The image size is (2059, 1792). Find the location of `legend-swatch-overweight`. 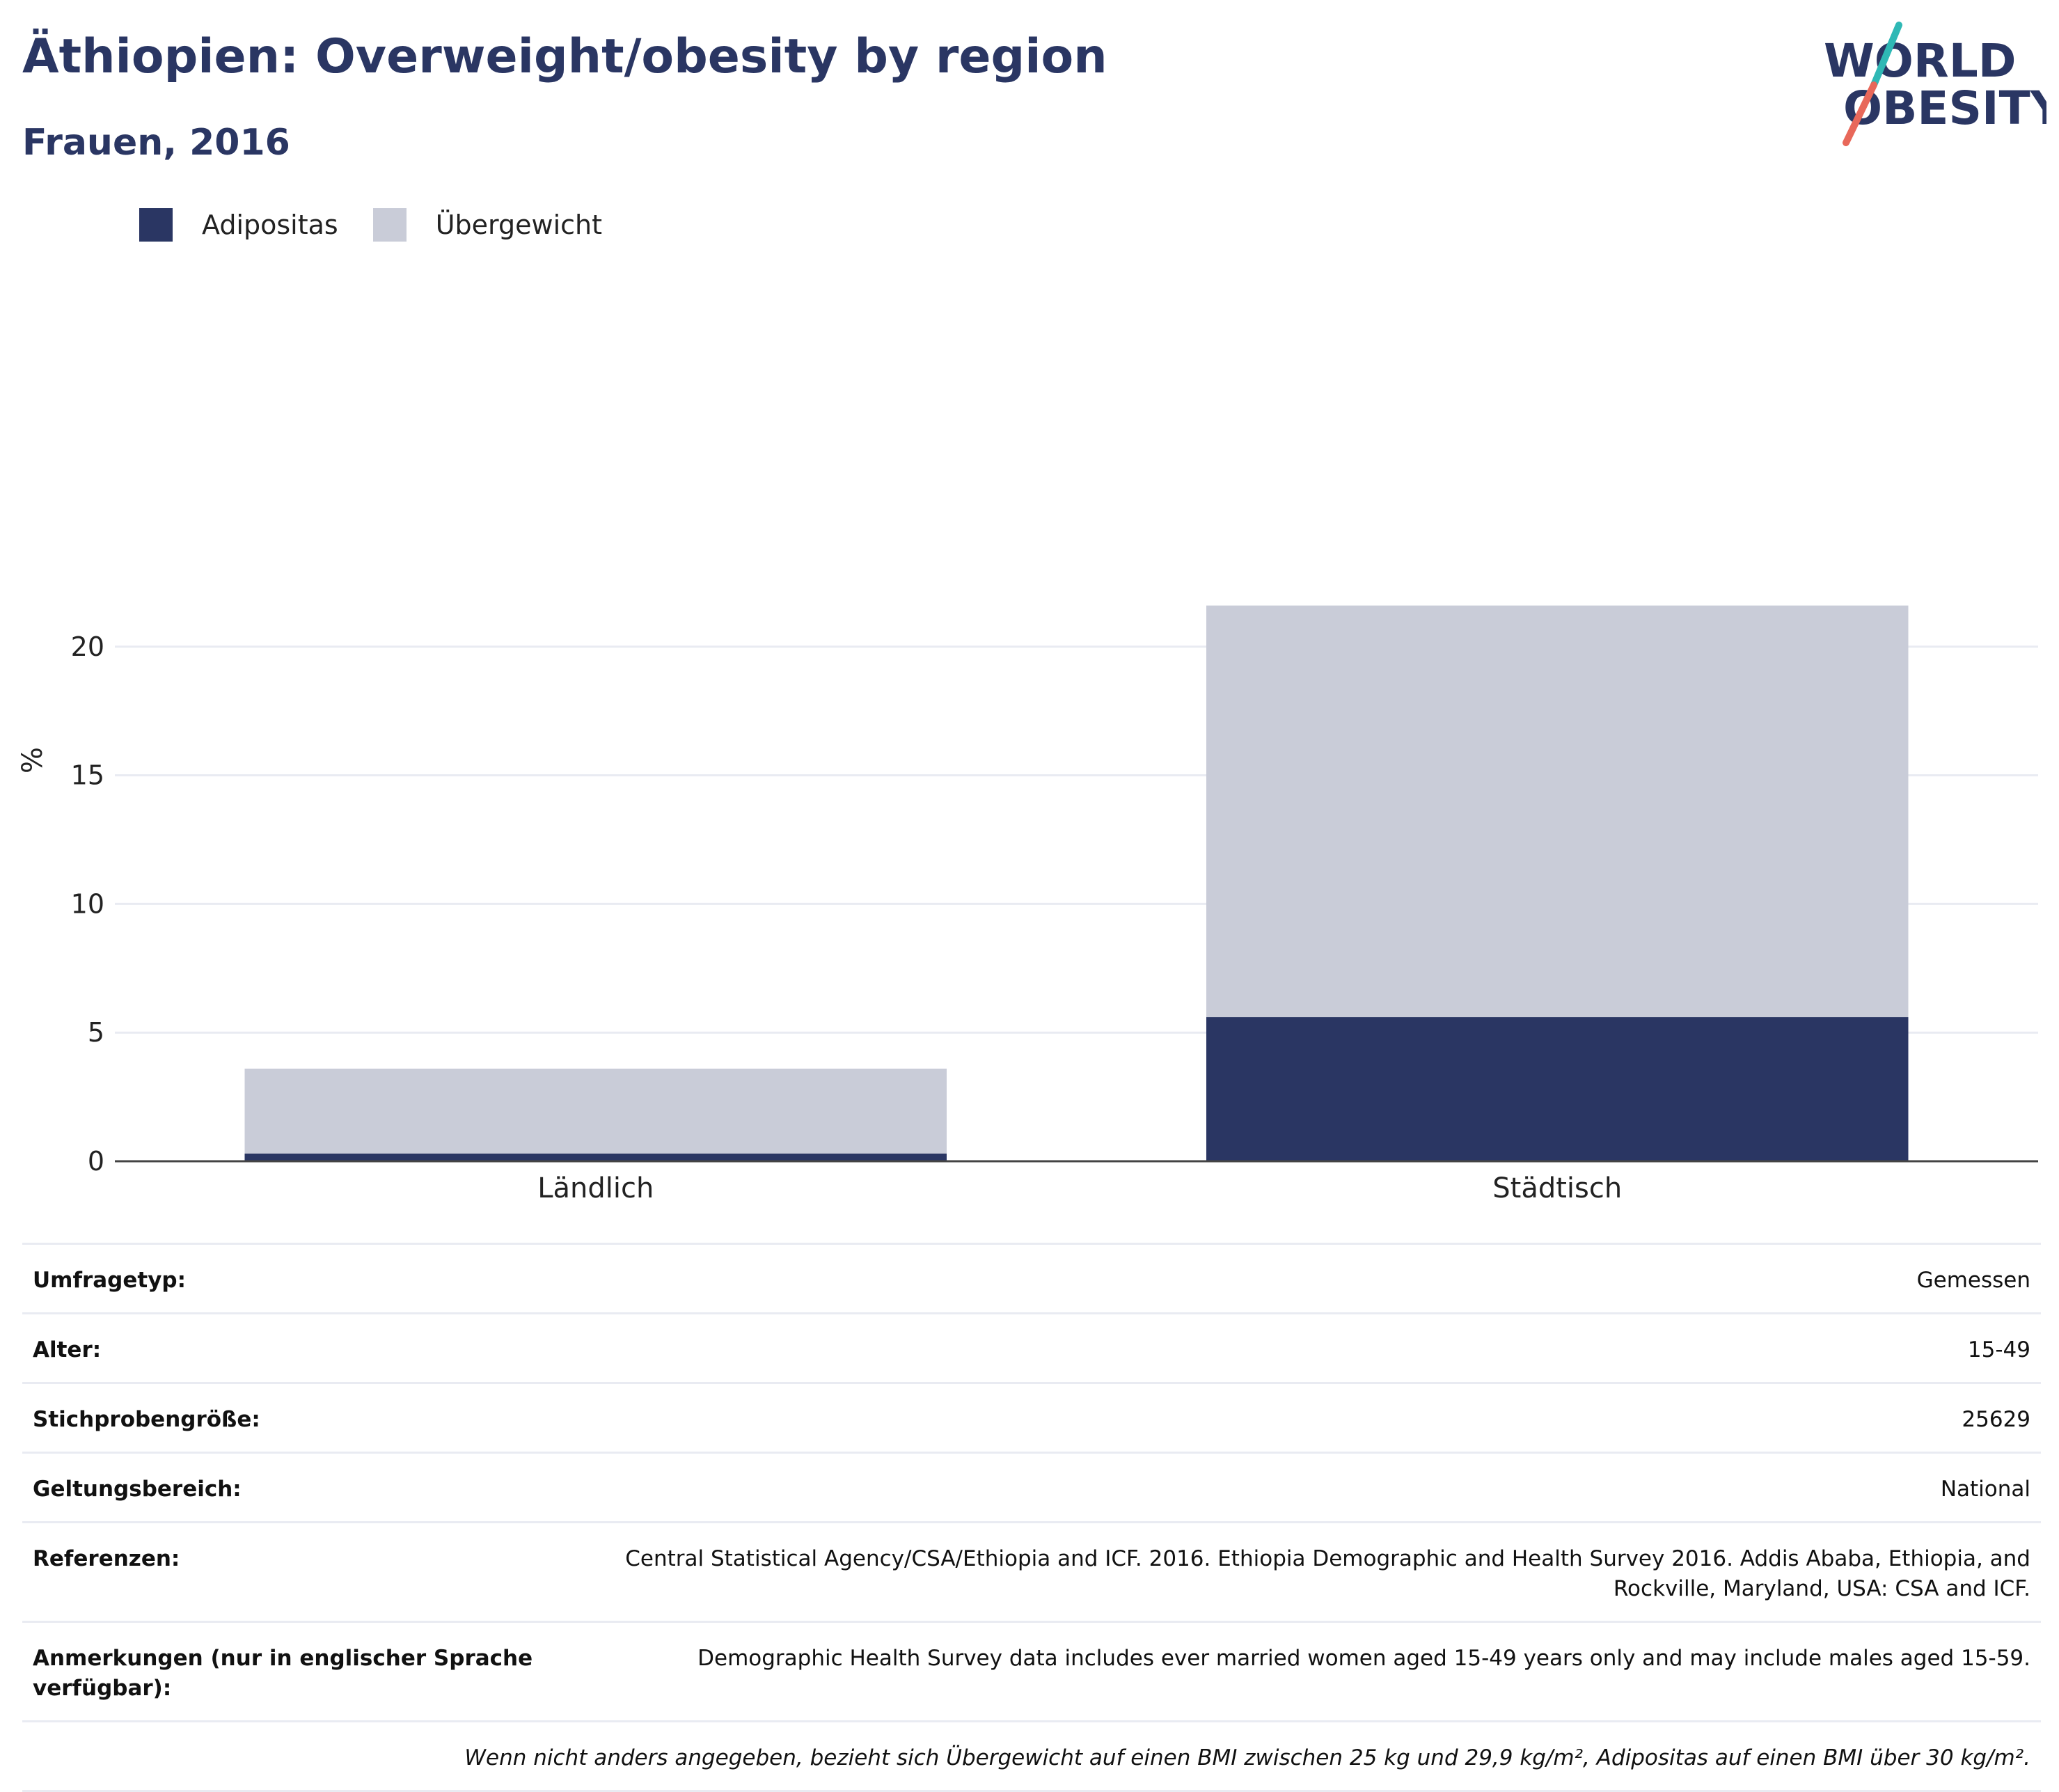

legend-swatch-overweight is located at coordinates (390, 225).